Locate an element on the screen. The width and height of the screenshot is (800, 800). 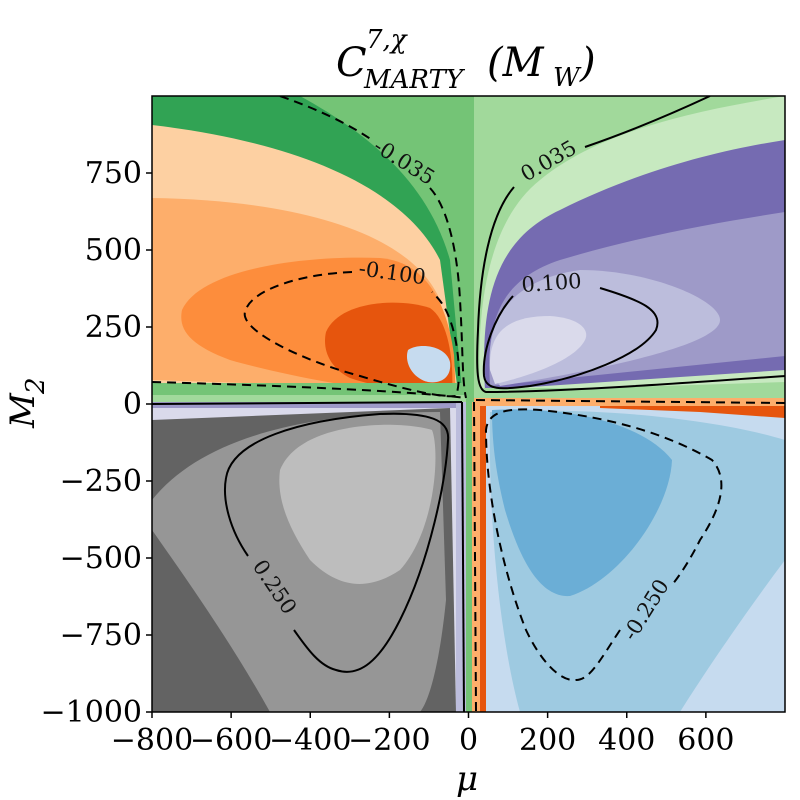
contour-line-pos0035-b is located at coordinates (647, 122).